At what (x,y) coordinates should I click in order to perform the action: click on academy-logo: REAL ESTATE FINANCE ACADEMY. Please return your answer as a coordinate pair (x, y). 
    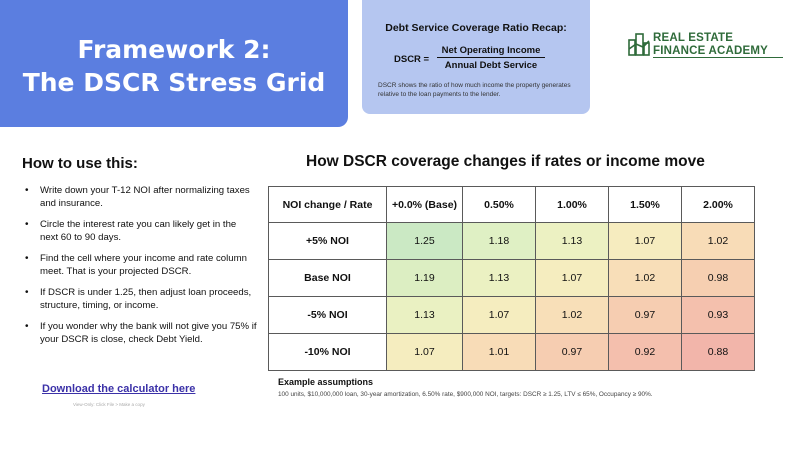
    Looking at the image, I should click on (708, 45).